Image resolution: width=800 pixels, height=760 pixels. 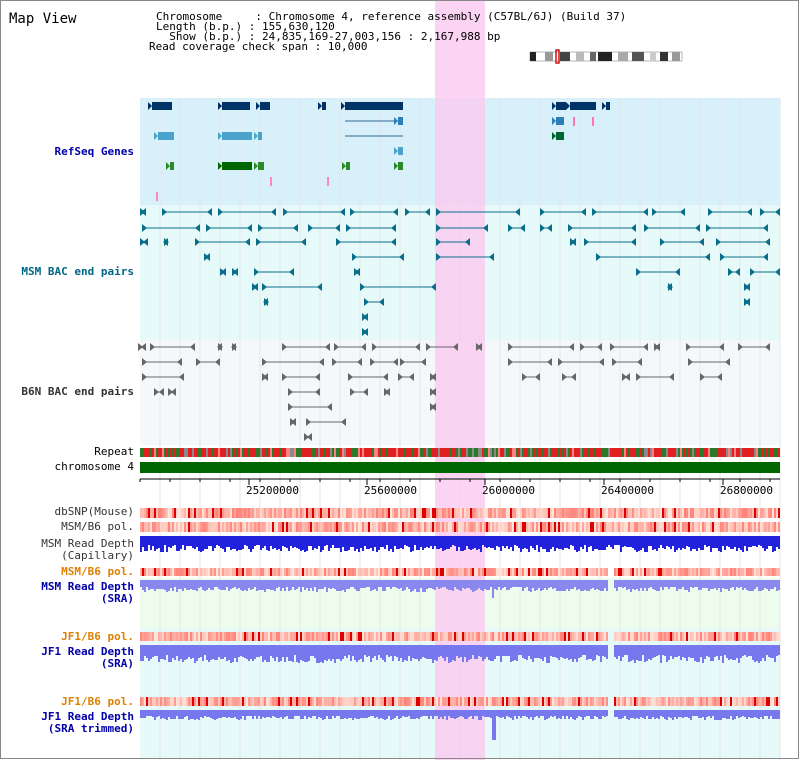 What do you see at coordinates (97, 701) in the screenshot?
I see `track-label-jf1-pol-2: JF1/B6 pol.` at bounding box center [97, 701].